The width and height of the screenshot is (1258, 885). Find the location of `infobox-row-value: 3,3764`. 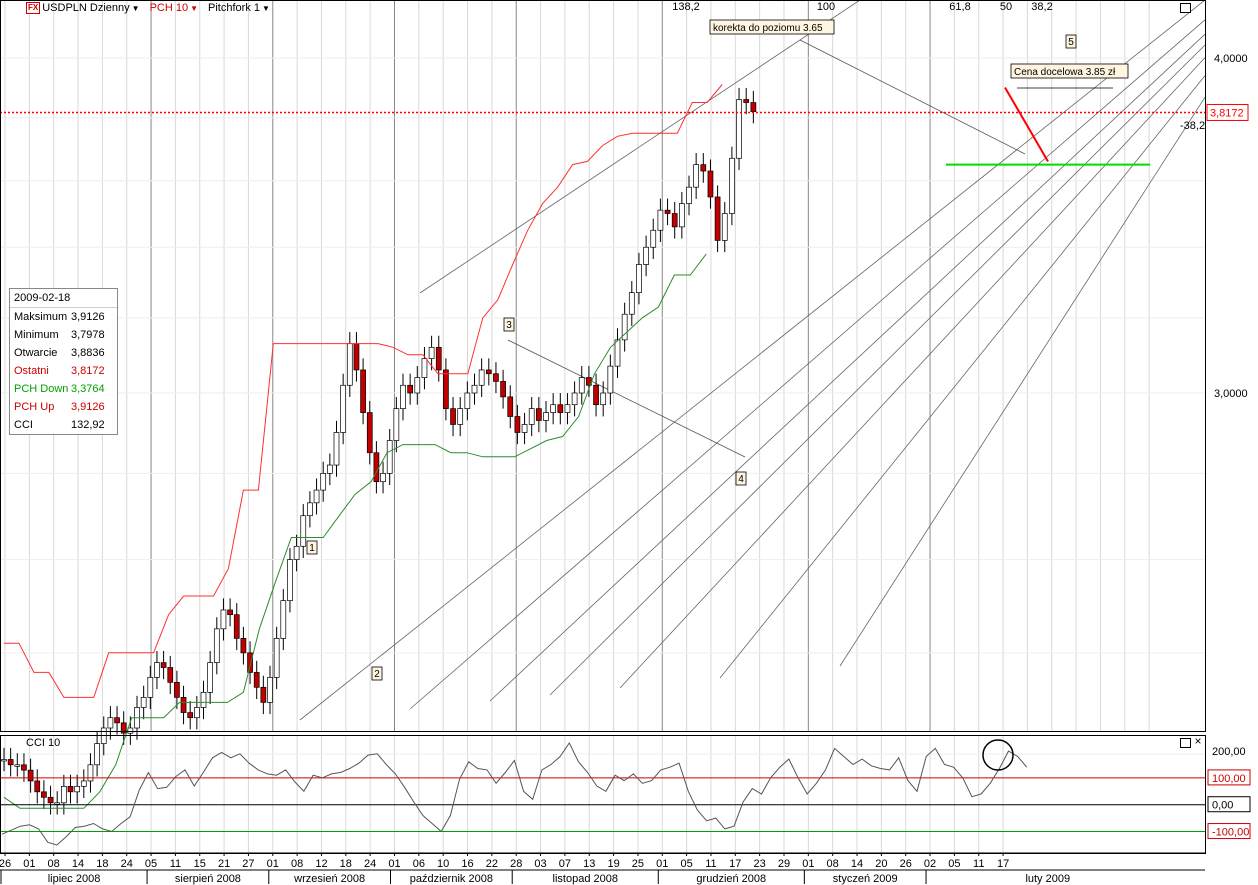

infobox-row-value: 3,3764 is located at coordinates (88, 389).